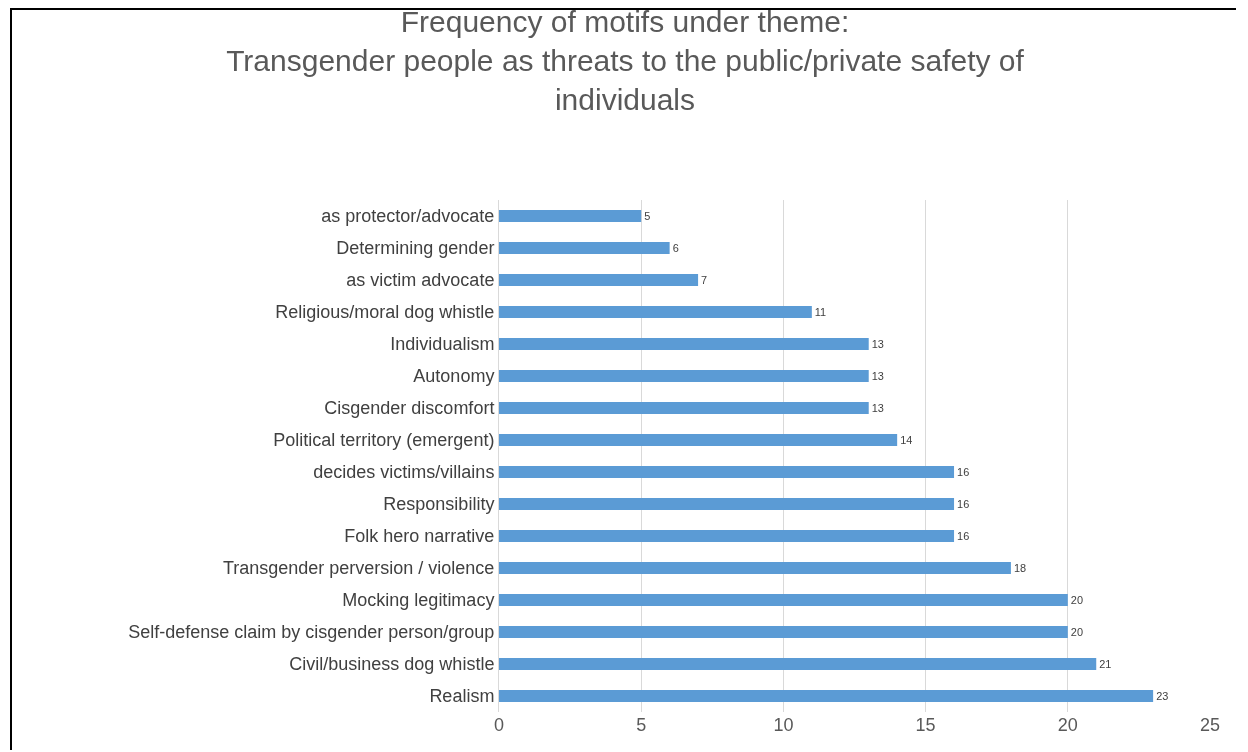  What do you see at coordinates (409, 408) in the screenshot?
I see `y-tick-label: Cisgender discomfort` at bounding box center [409, 408].